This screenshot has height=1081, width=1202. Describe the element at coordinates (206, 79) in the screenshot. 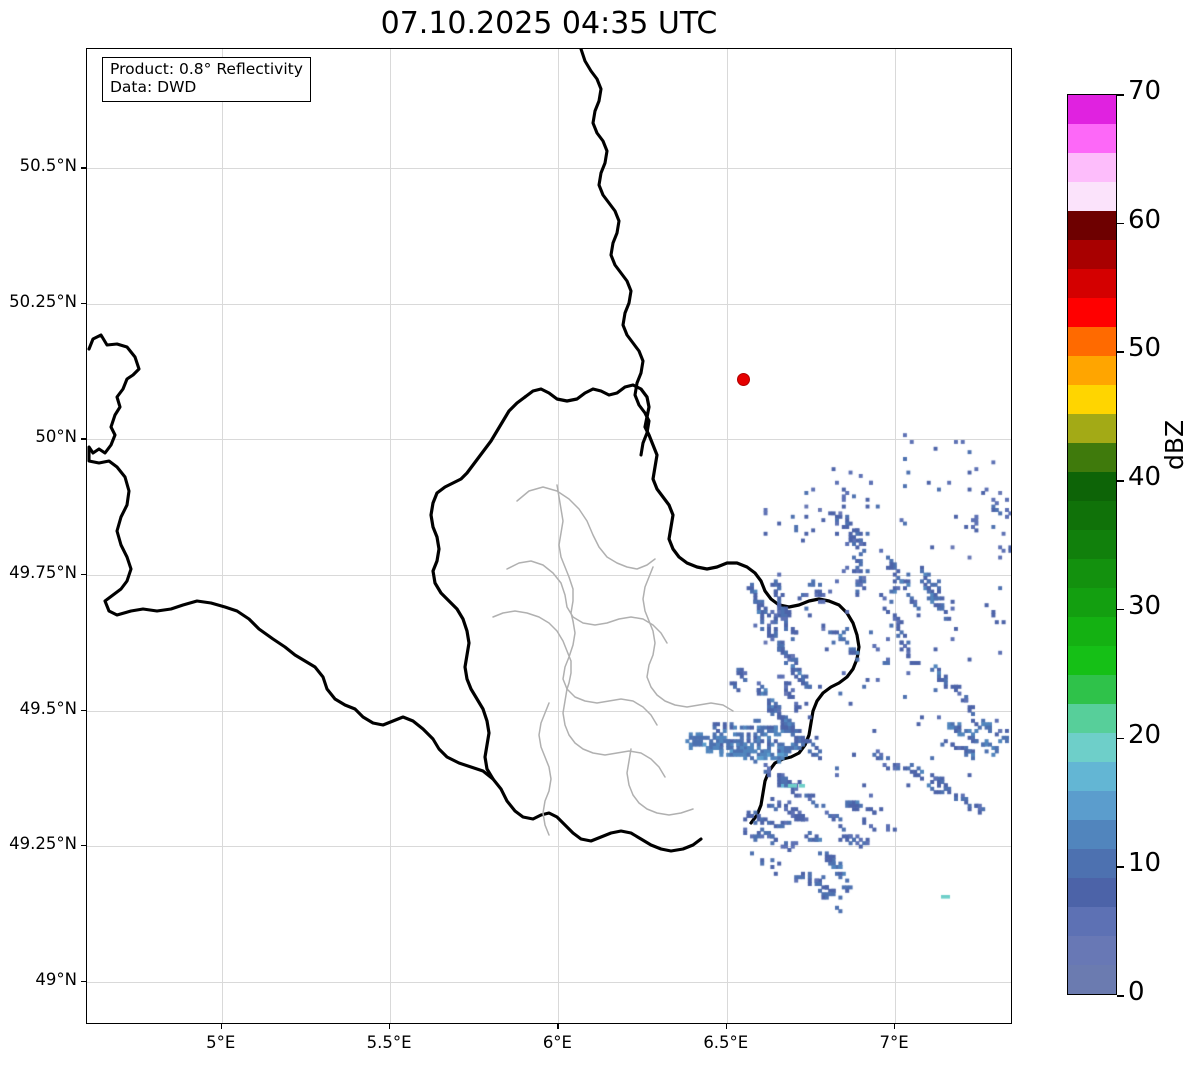

I see `product-info-box: Product: 0.8° Reflectivity Data: DWD` at that location.